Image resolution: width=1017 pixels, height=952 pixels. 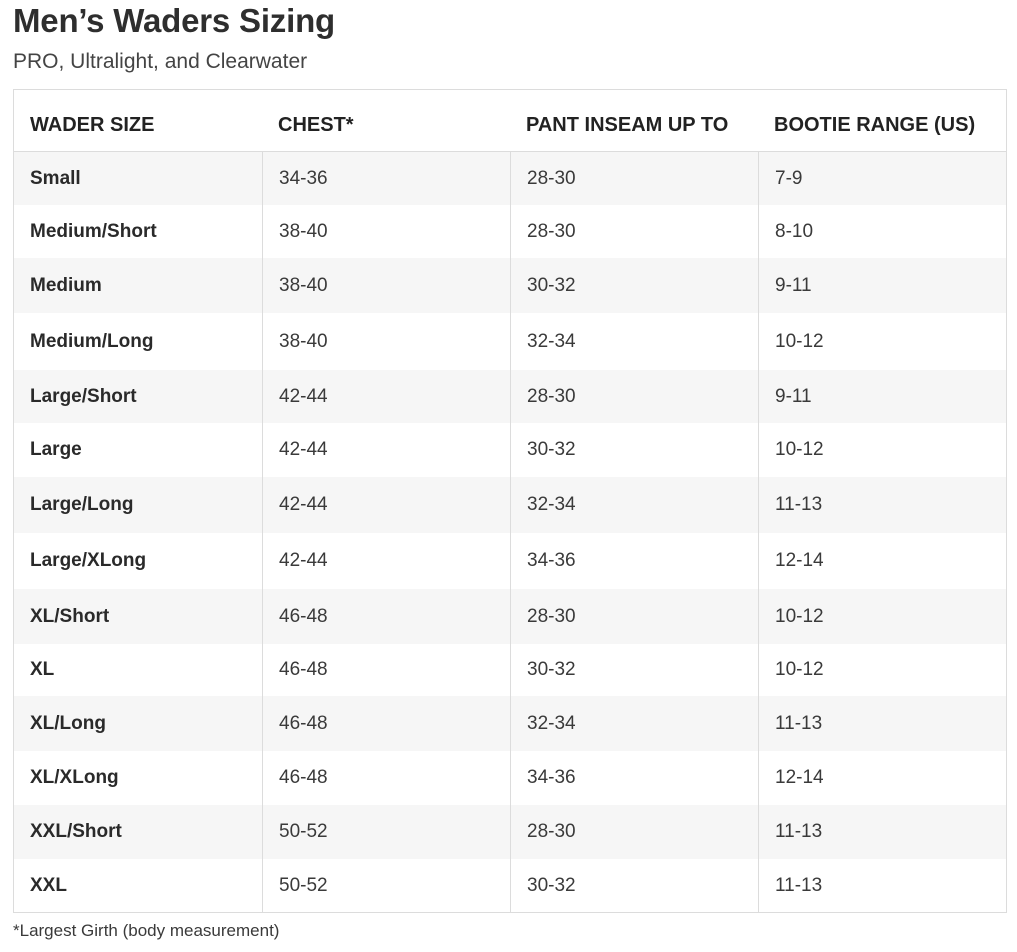 I want to click on cell-wader-size: XL/XLong, so click(x=74, y=777).